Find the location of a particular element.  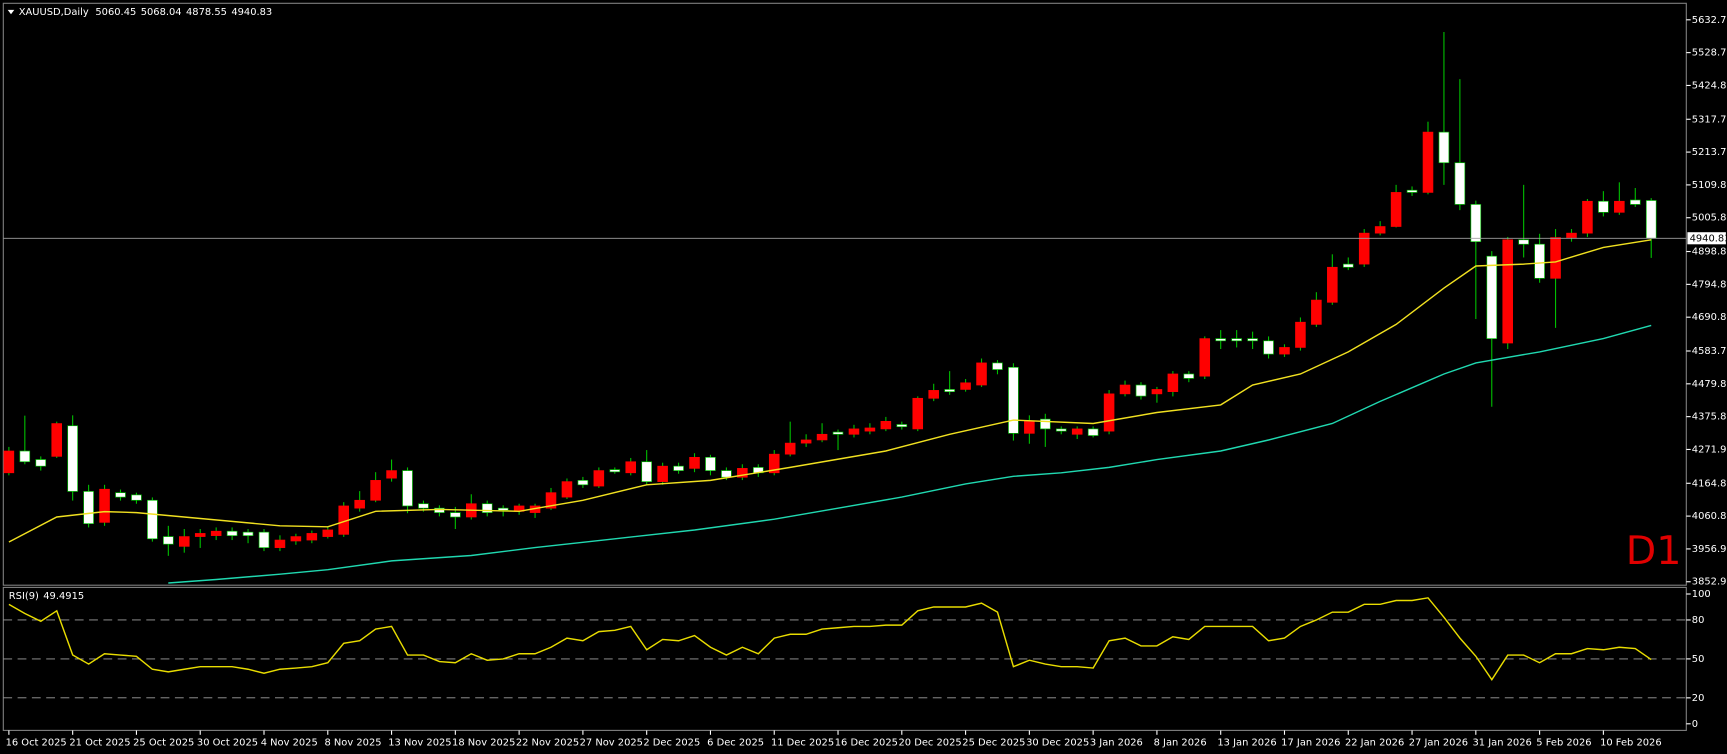

chart-header: XAUUSD,Daily 5060.45 5068.04 4878.55 4940.83 is located at coordinates (146, 12).